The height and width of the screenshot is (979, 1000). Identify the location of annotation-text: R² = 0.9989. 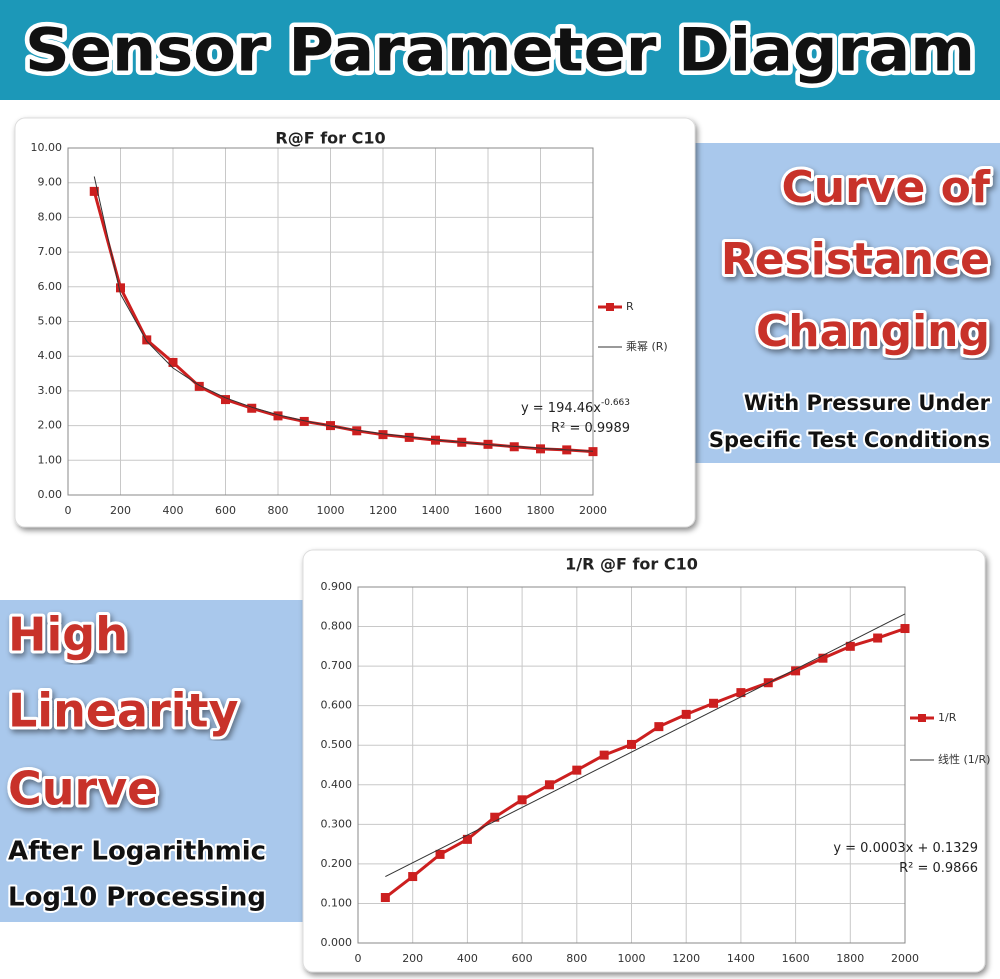
(590, 428).